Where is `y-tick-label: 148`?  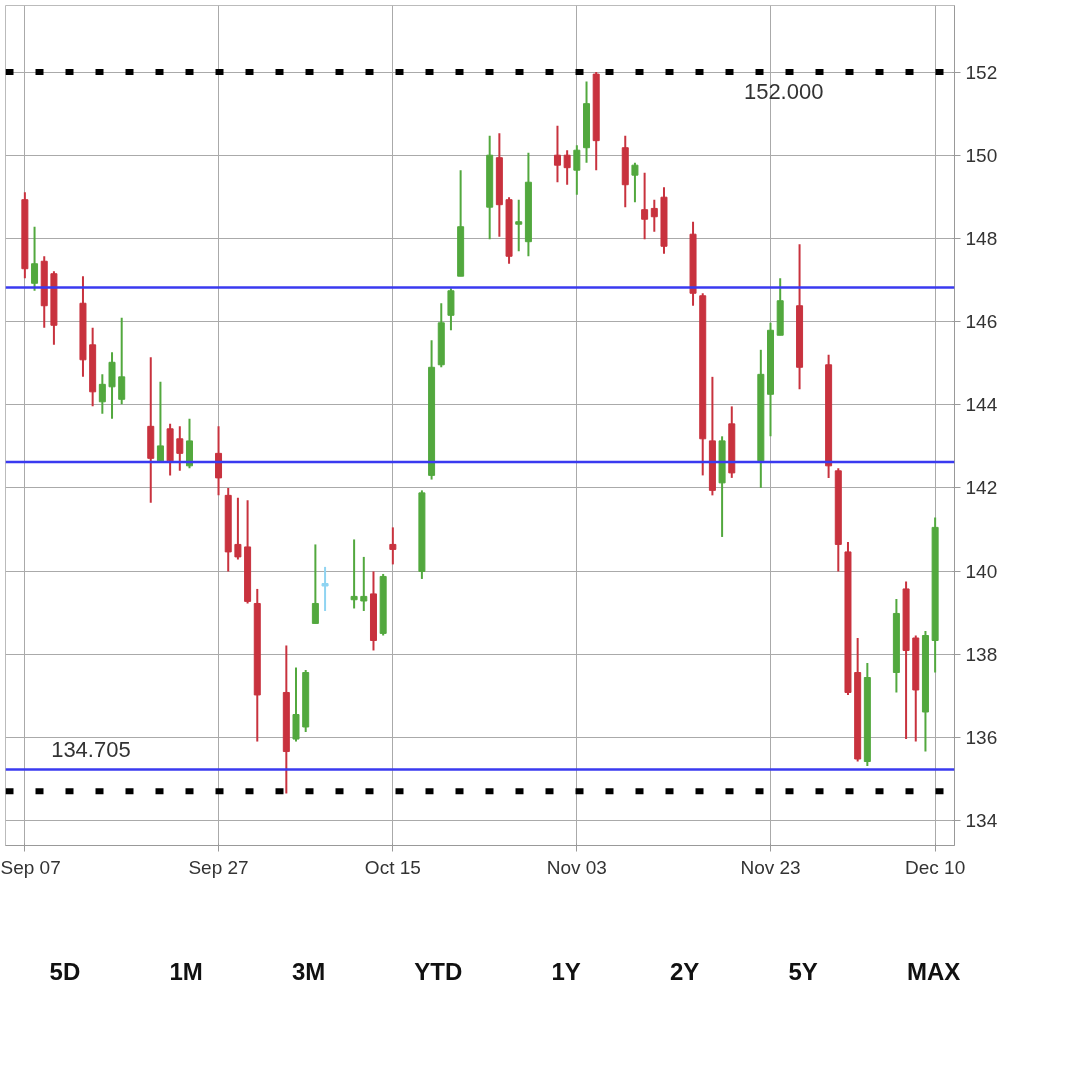
y-tick-label: 148 is located at coordinates (981, 238).